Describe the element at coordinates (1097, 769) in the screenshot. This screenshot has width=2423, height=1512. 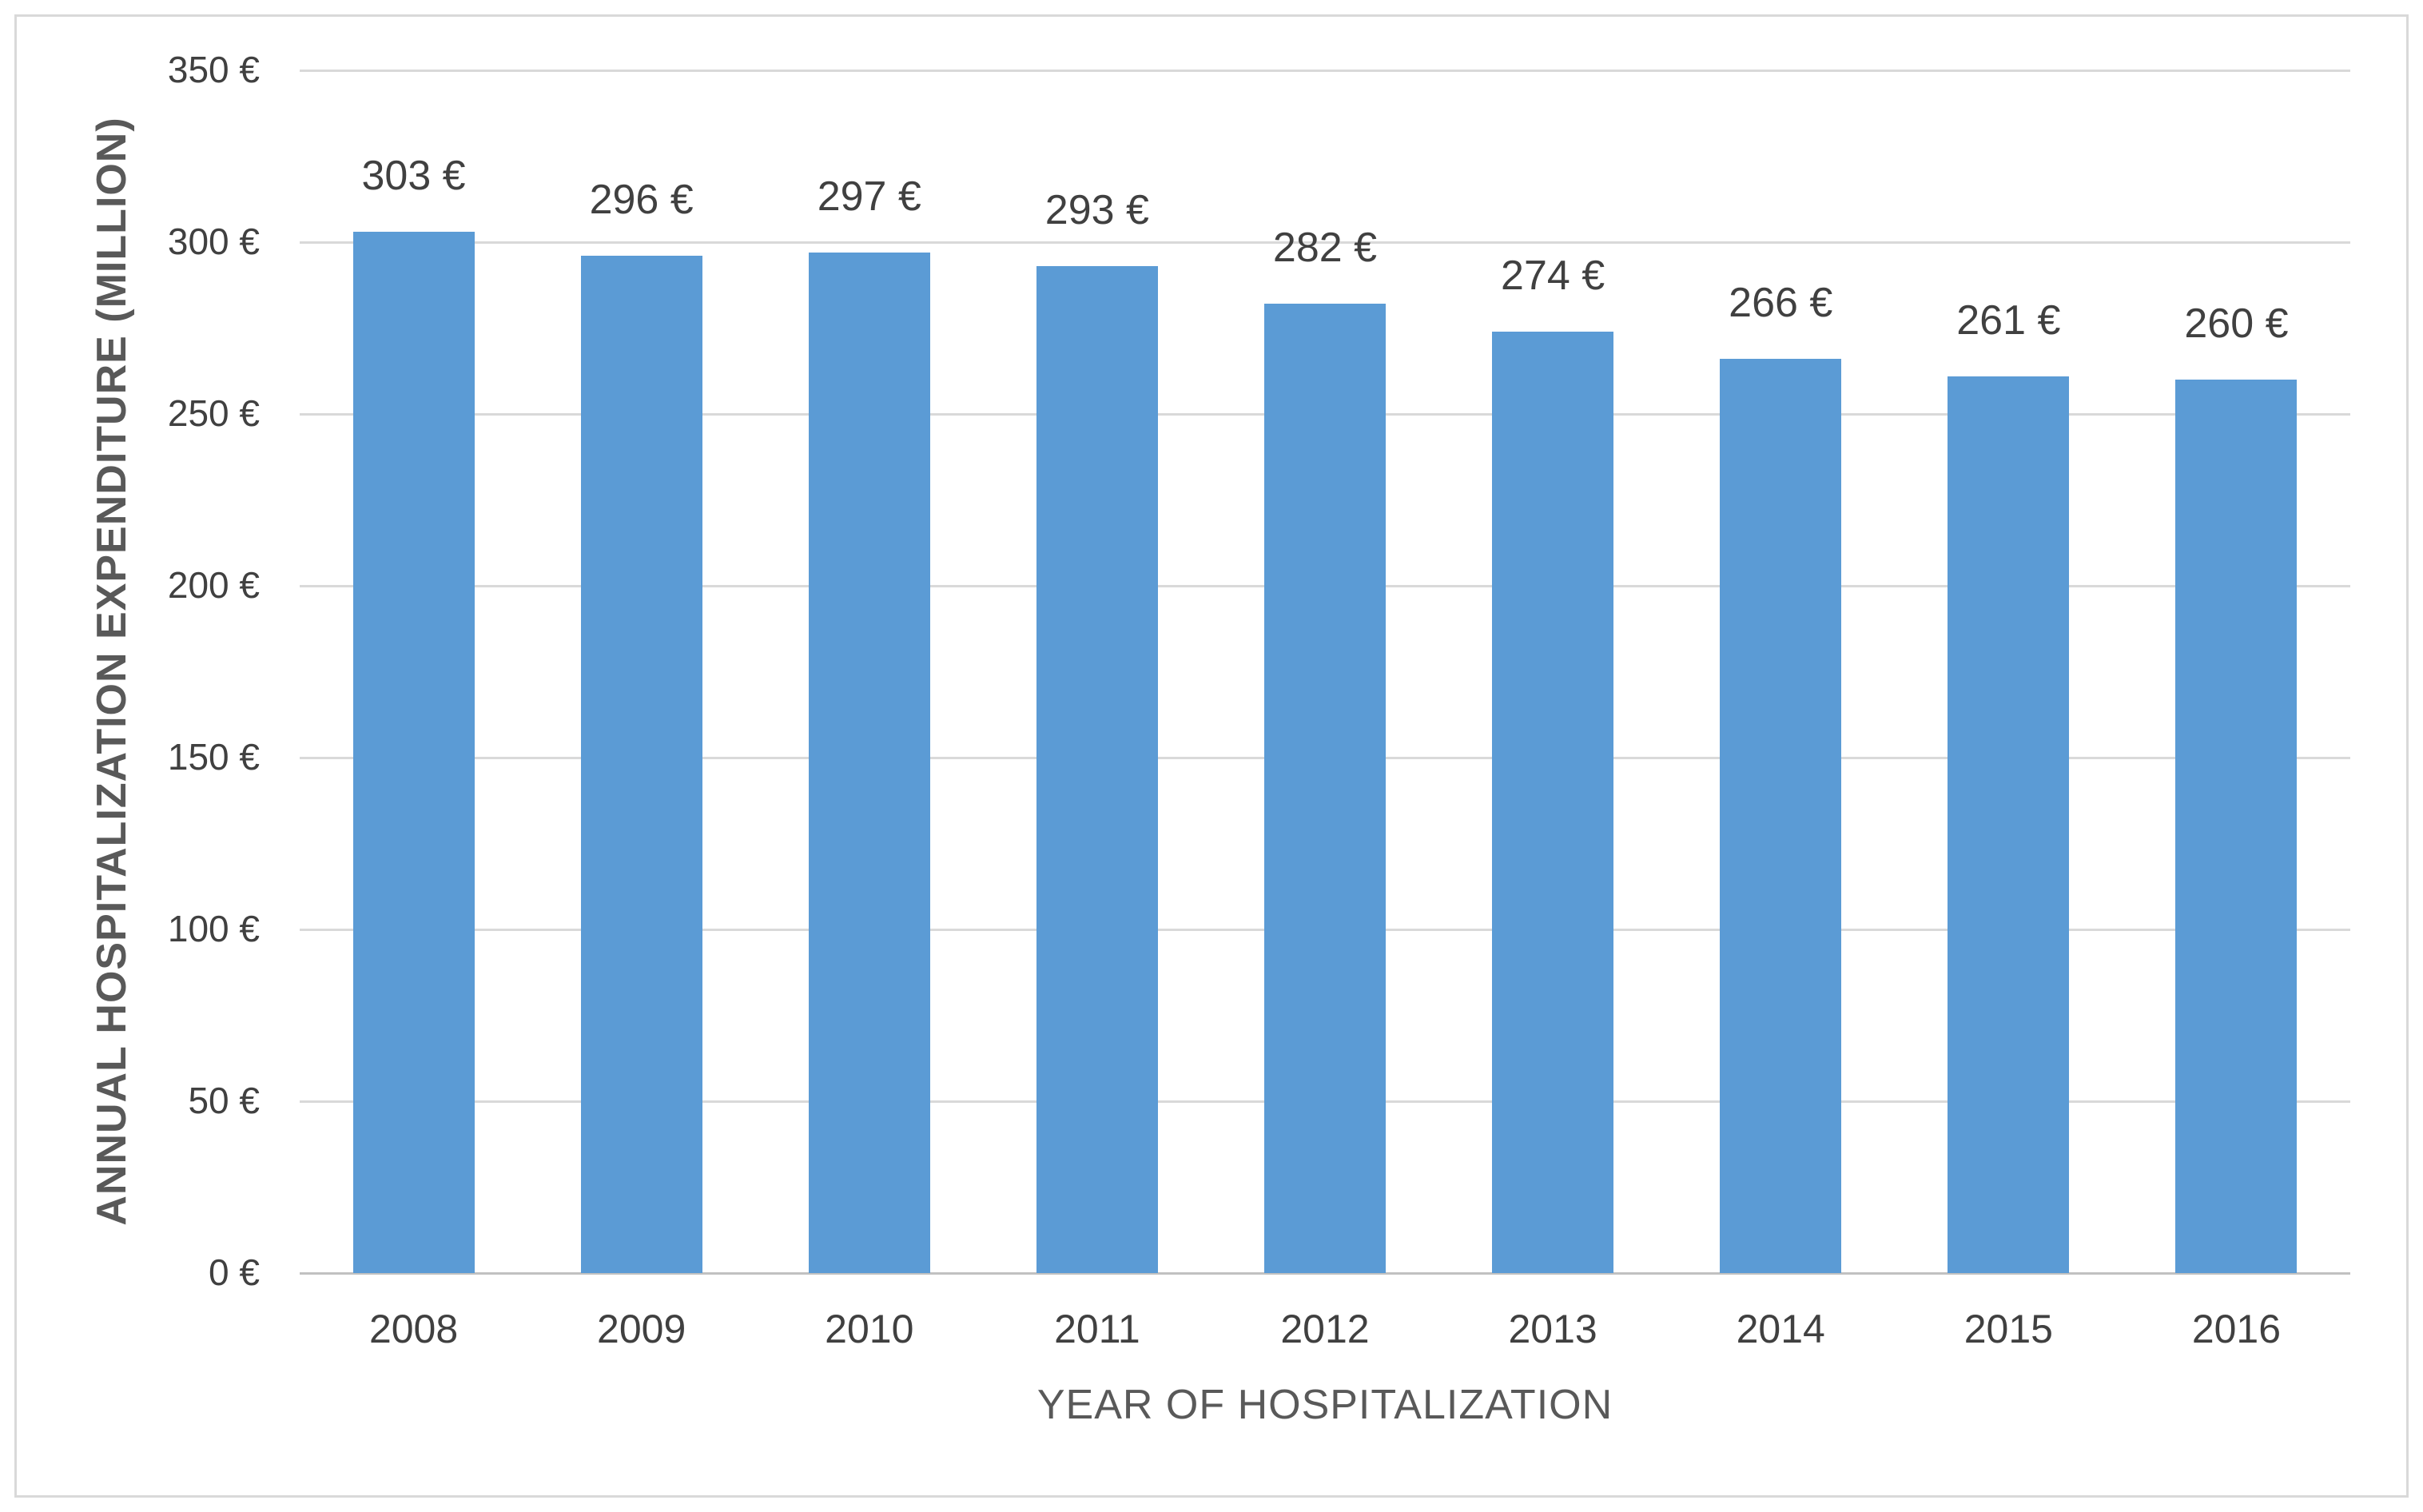
I see `bar-2011` at that location.